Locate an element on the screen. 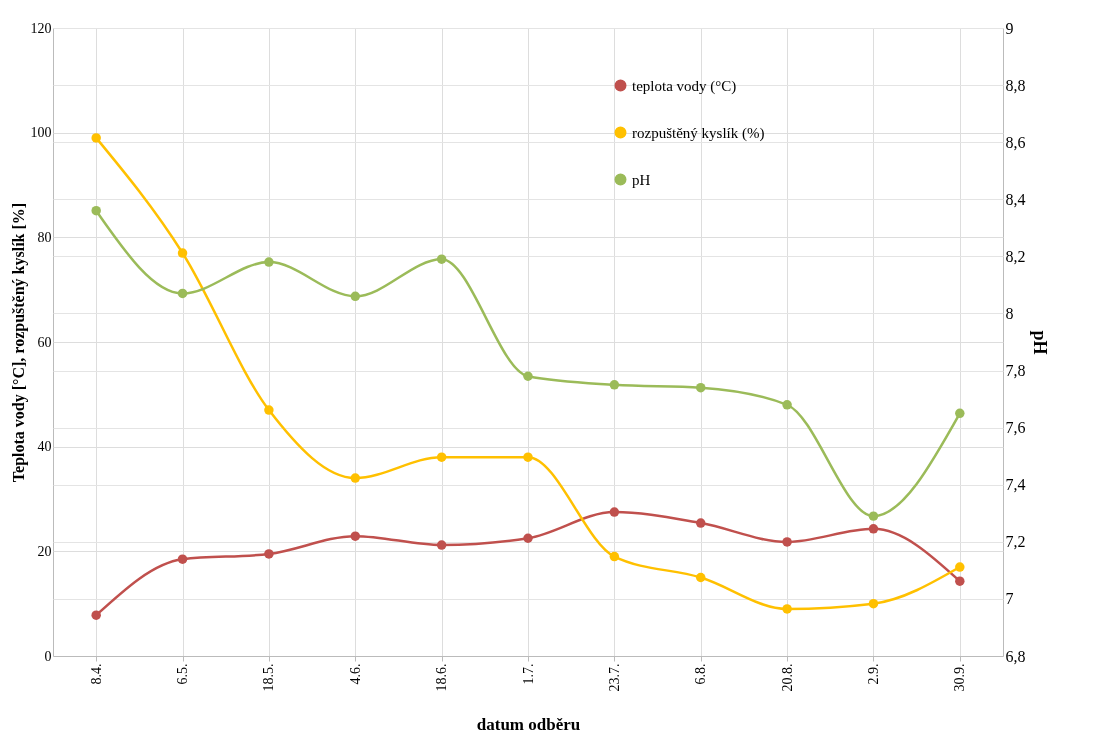 The width and height of the screenshot is (1094, 740). y2-tick-label: 8,6 is located at coordinates (1015, 142).